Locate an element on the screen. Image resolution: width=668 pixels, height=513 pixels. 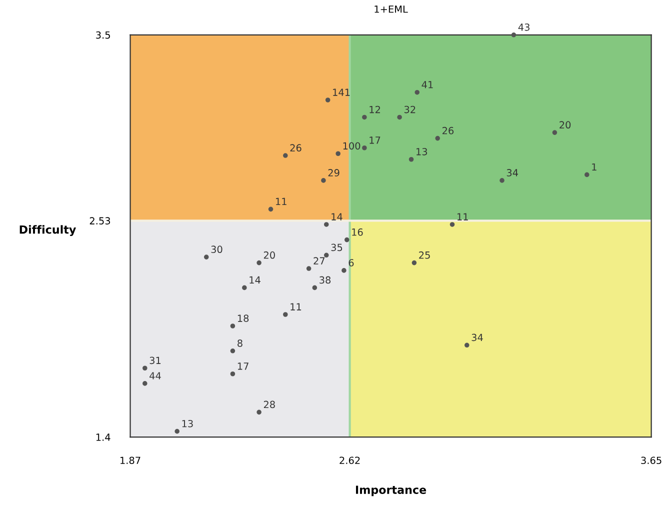
x-tick-label: 3.65 is located at coordinates (651, 460).